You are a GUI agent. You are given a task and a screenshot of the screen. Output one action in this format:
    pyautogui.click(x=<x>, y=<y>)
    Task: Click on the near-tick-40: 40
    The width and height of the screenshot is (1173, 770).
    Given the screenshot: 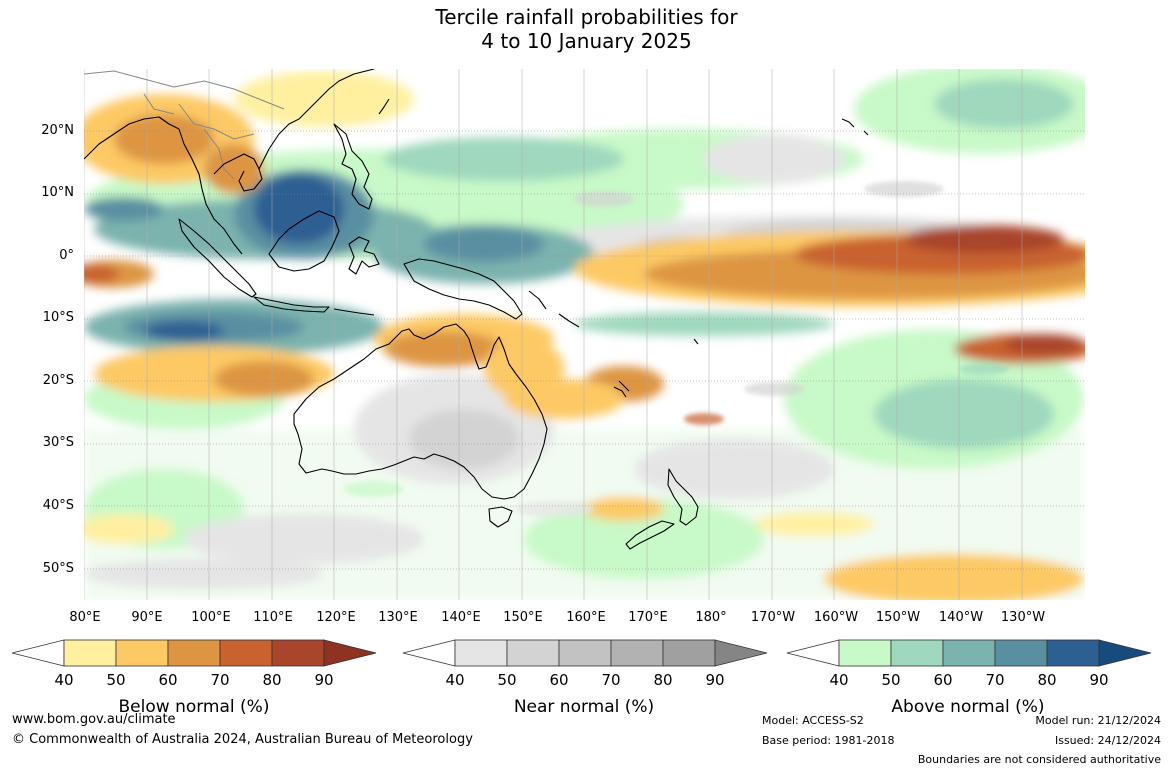 What is the action you would take?
    pyautogui.click(x=455, y=680)
    